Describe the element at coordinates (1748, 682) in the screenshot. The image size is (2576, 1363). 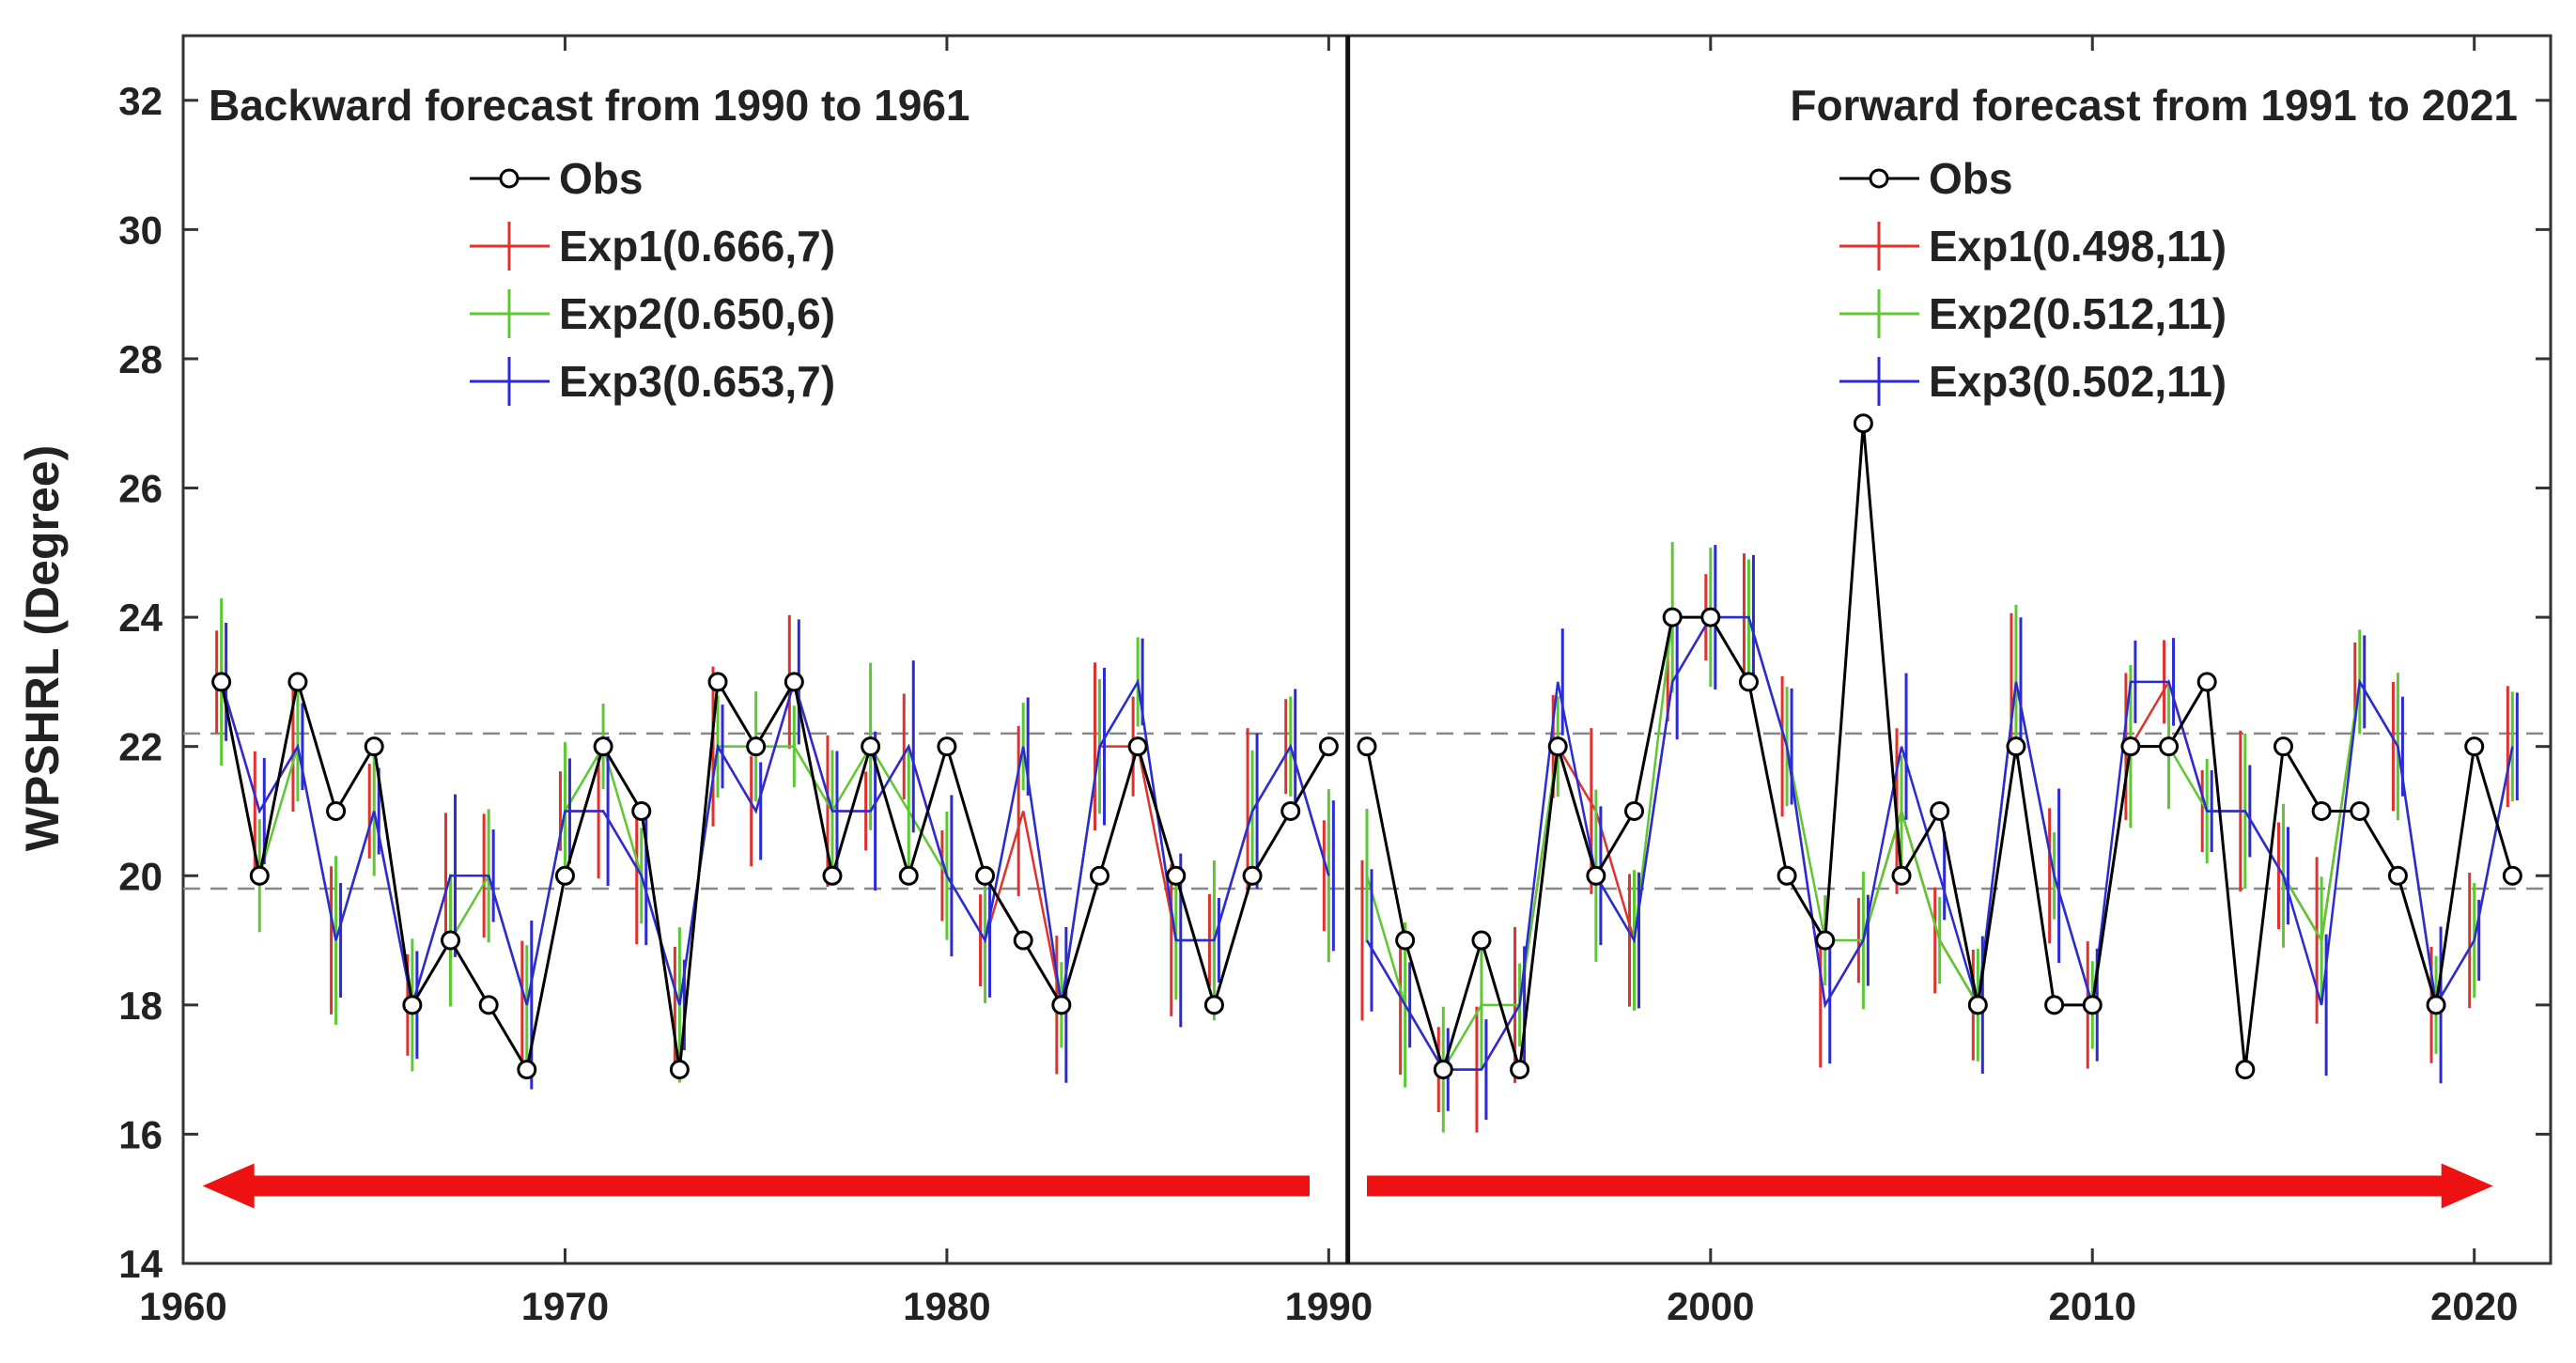
I see `forward-obs-point-2001` at that location.